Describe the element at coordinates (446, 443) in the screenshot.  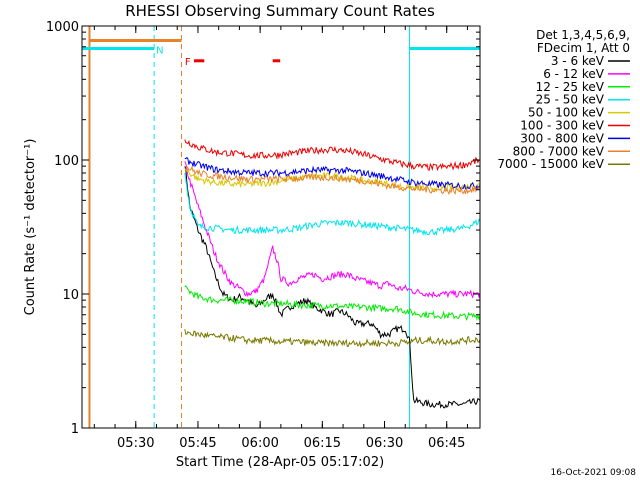
I see `x-tick-label-5: 06:45` at that location.